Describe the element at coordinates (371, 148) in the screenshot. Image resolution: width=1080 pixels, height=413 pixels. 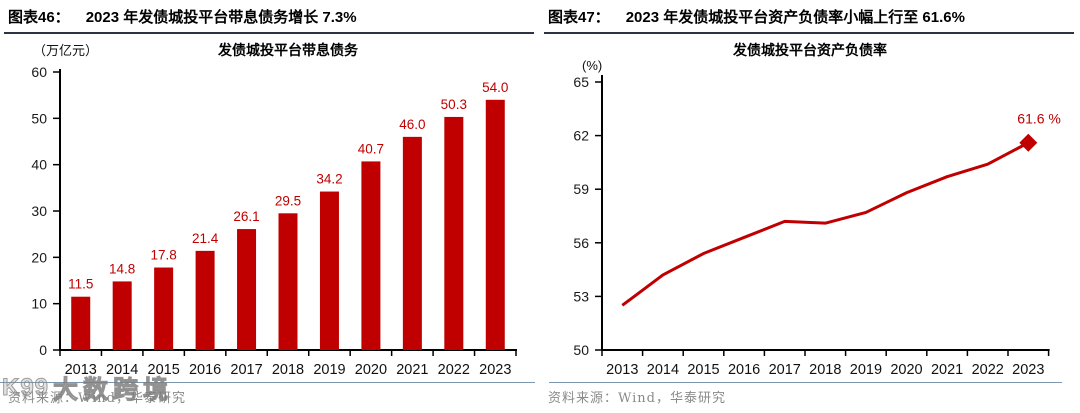
I see `bar-value-label: 40.7` at that location.